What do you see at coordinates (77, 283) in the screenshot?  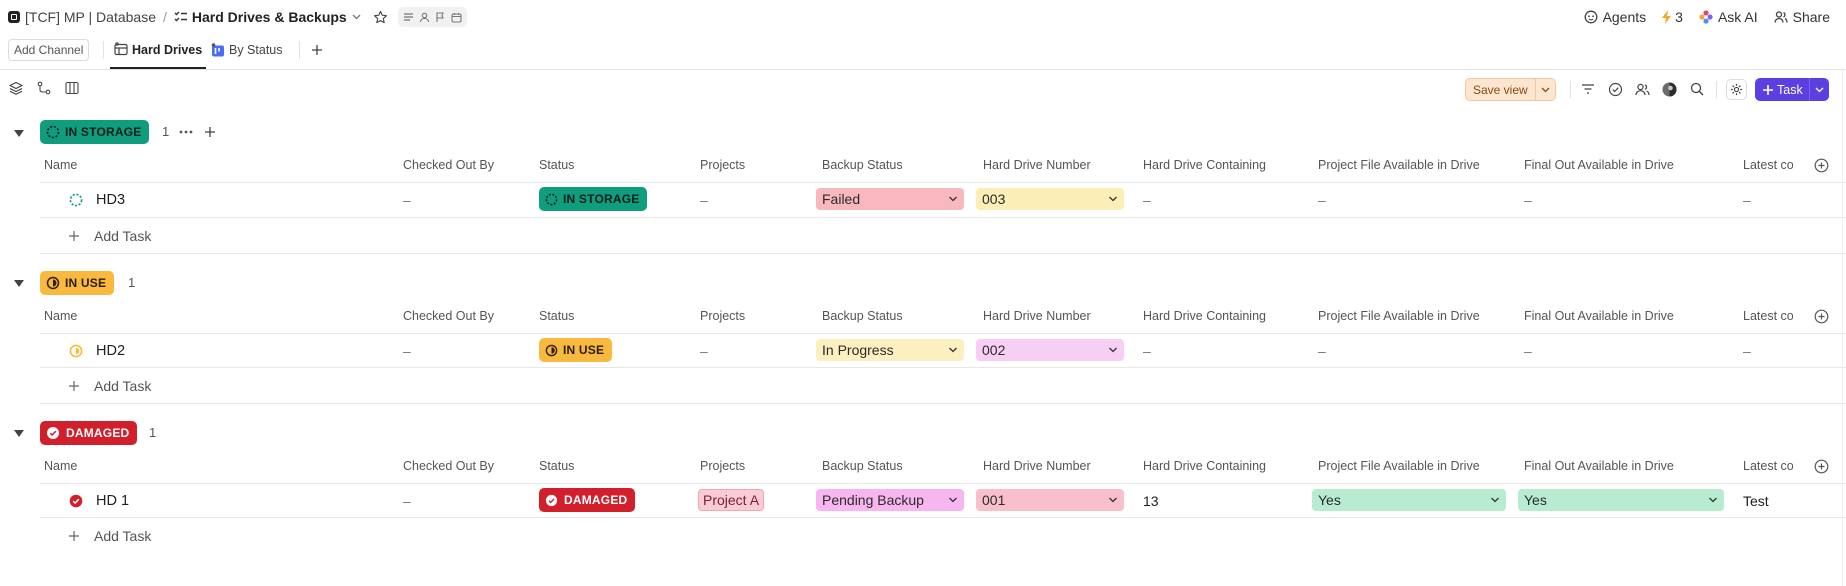 I see `group-status-badge: IN USE` at bounding box center [77, 283].